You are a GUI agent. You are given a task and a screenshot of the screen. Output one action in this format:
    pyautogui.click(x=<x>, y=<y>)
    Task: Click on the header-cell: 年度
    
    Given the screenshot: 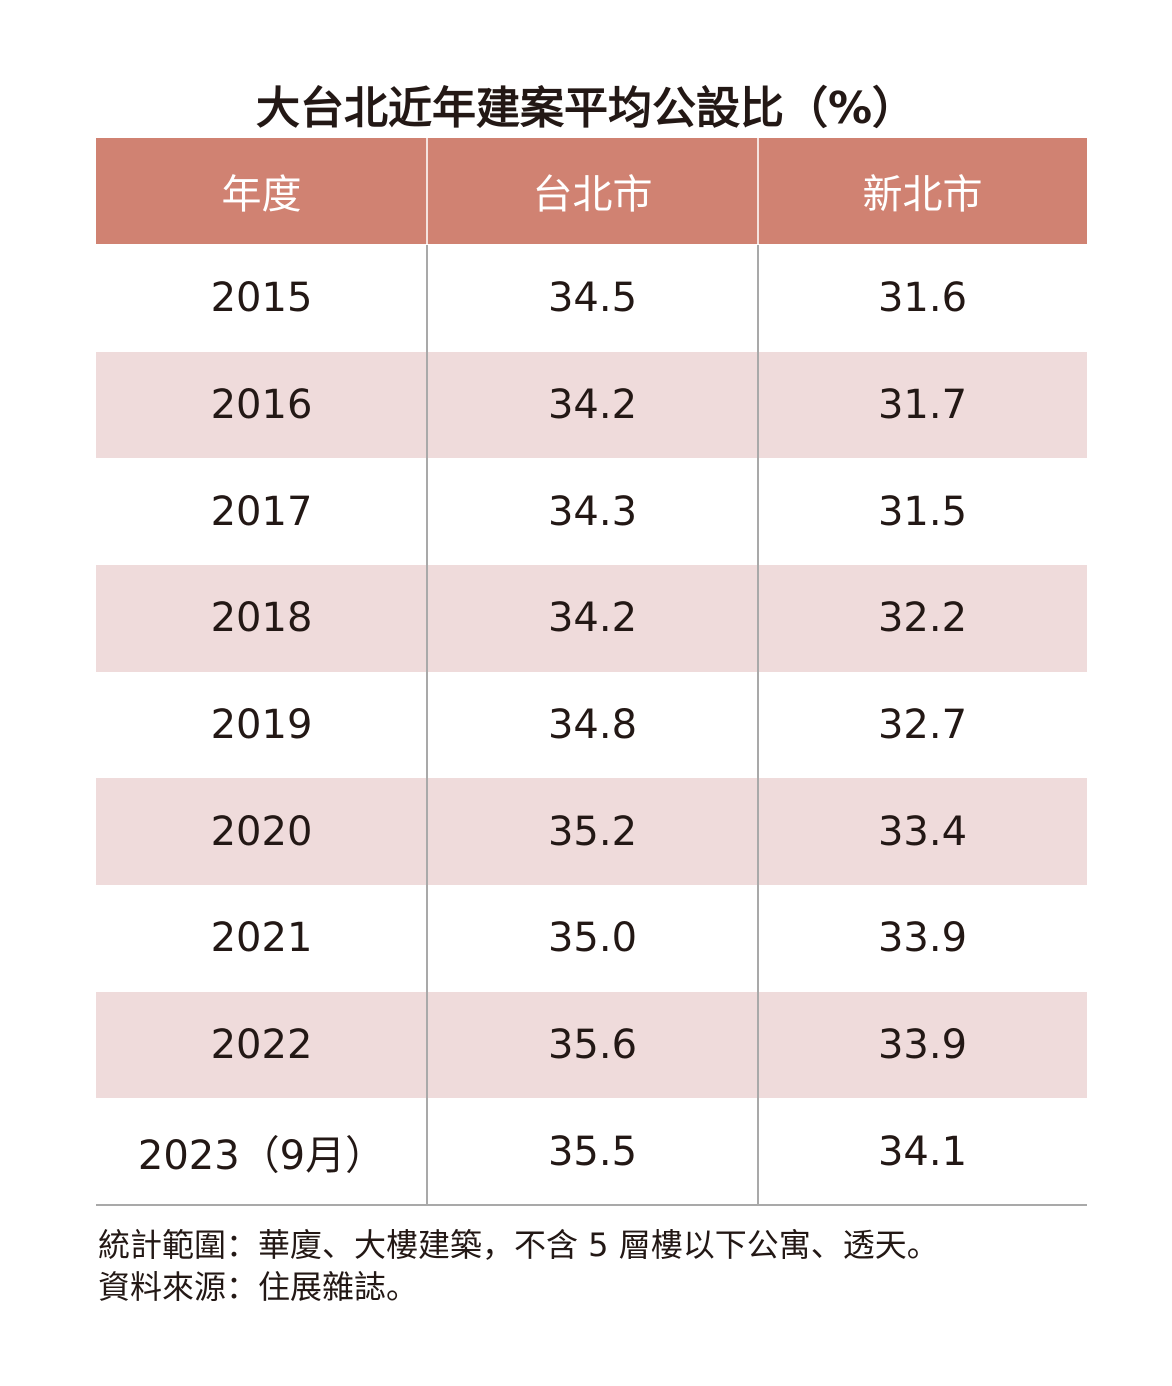 What is the action you would take?
    pyautogui.click(x=261, y=191)
    